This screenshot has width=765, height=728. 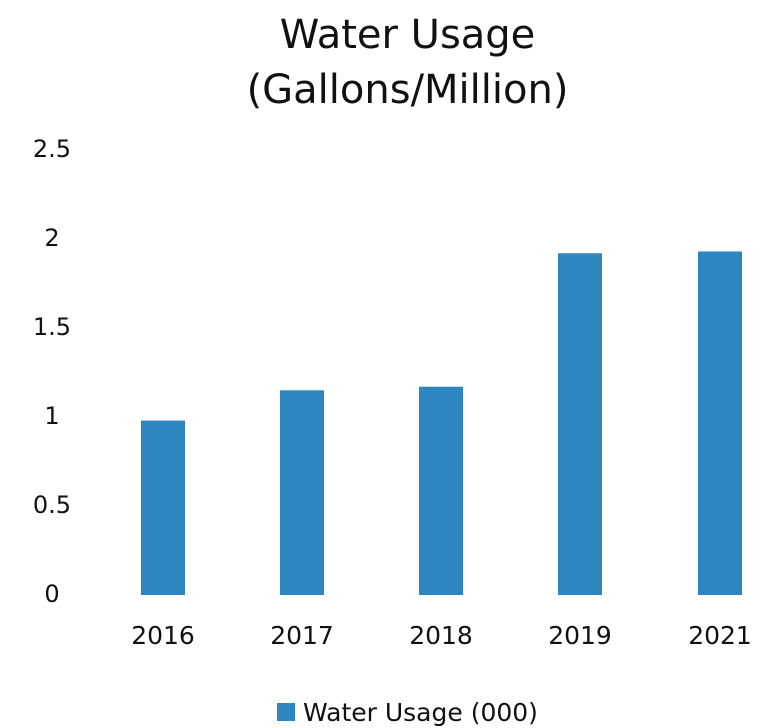 I want to click on y-tick-label: 2.5, so click(x=52, y=149).